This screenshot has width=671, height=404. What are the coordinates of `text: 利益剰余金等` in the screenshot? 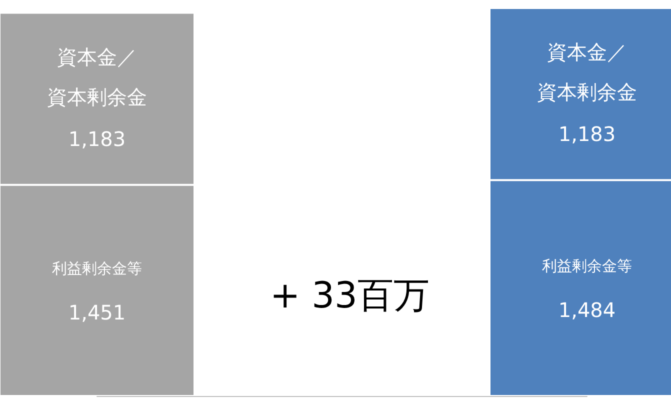 It's located at (587, 266).